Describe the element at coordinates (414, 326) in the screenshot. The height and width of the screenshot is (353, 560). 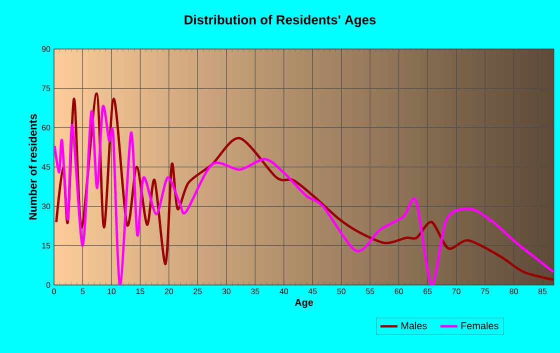
I see `legend-label: Males` at that location.